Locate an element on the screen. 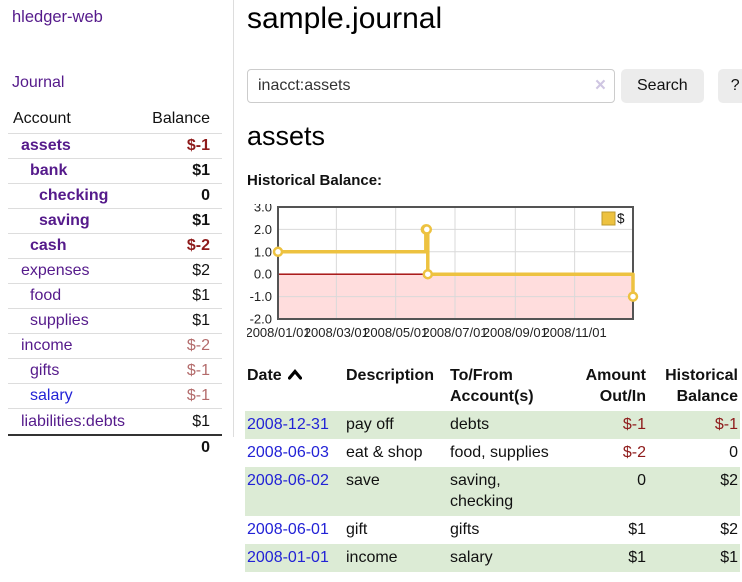  account-table-header: Account Balance is located at coordinates (115, 120).